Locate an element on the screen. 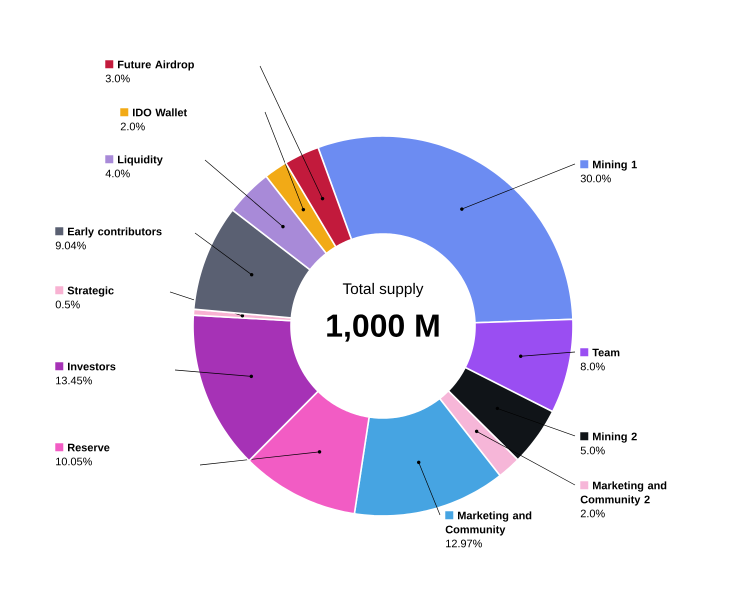 This screenshot has width=750, height=614. legend-label: Marketing and Community 2 is located at coordinates (623, 493).